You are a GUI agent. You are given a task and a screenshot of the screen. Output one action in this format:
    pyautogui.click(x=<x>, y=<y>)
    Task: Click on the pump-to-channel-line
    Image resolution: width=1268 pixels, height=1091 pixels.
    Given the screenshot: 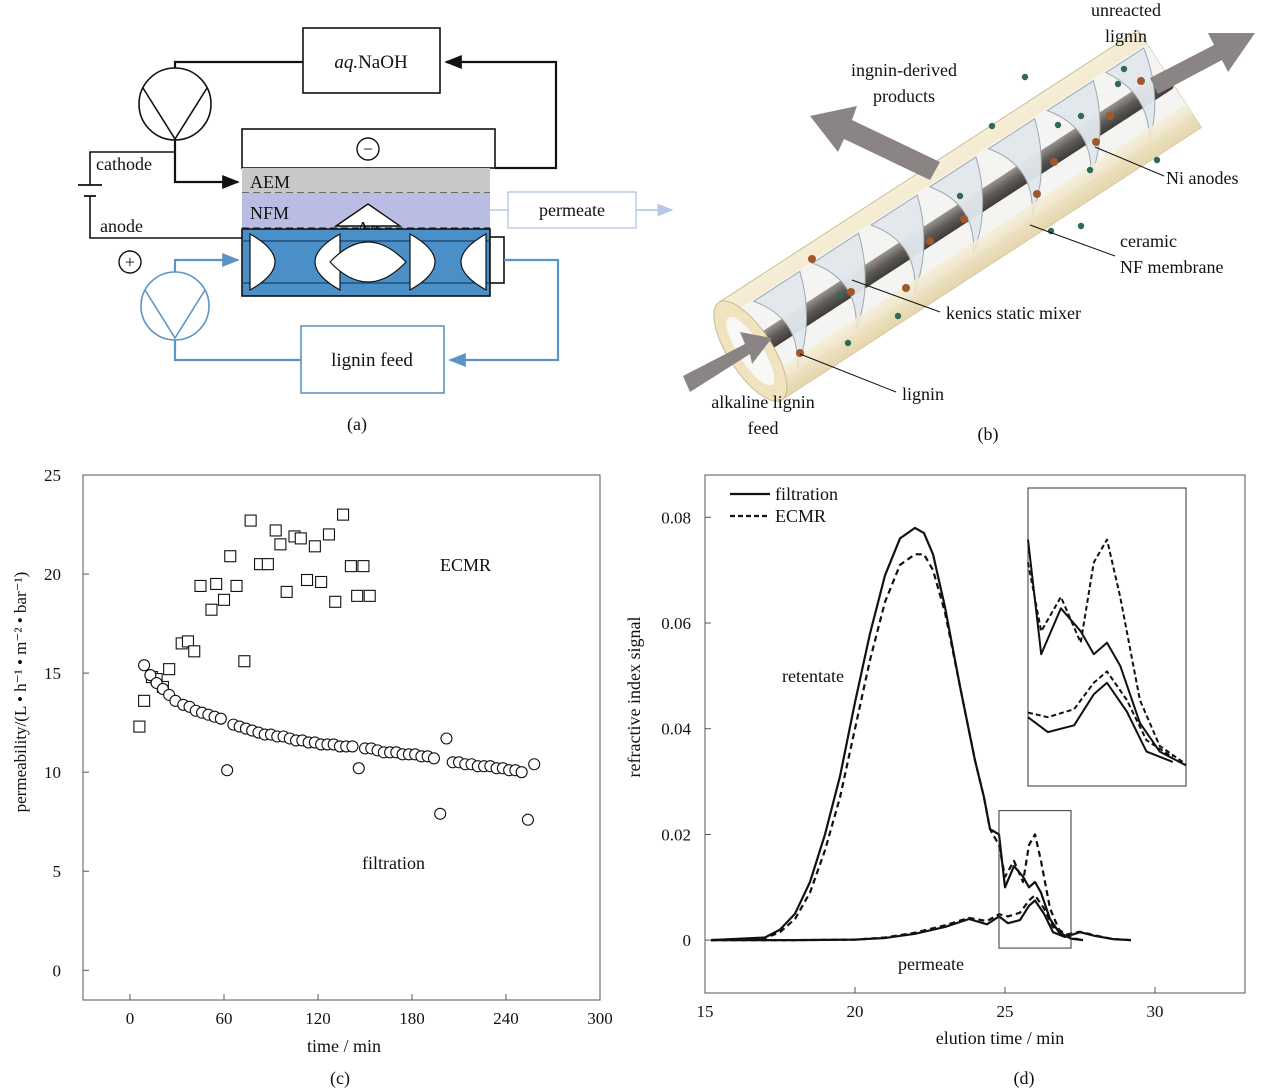 What is the action you would take?
    pyautogui.click(x=206, y=262)
    